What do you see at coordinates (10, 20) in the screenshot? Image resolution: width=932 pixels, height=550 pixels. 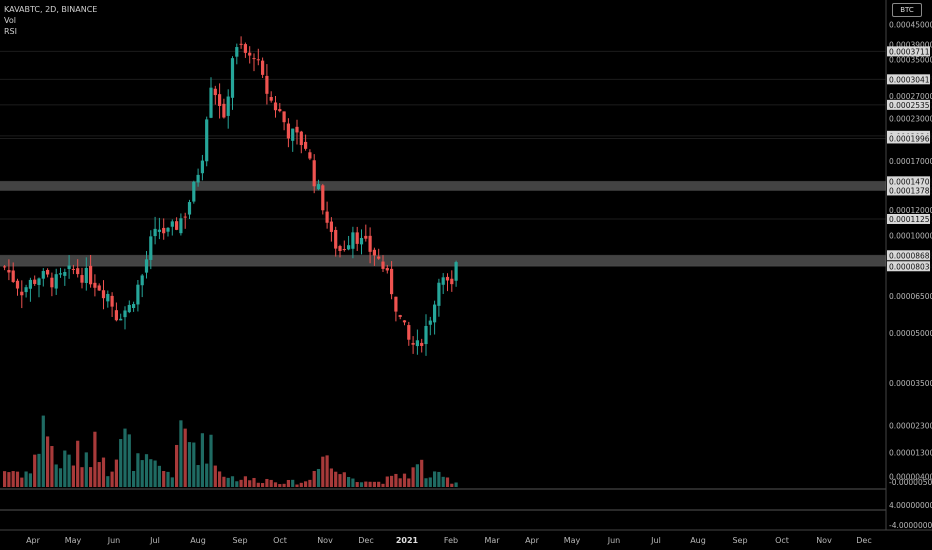 I see `volume-indicator-label: Vol` at bounding box center [10, 20].